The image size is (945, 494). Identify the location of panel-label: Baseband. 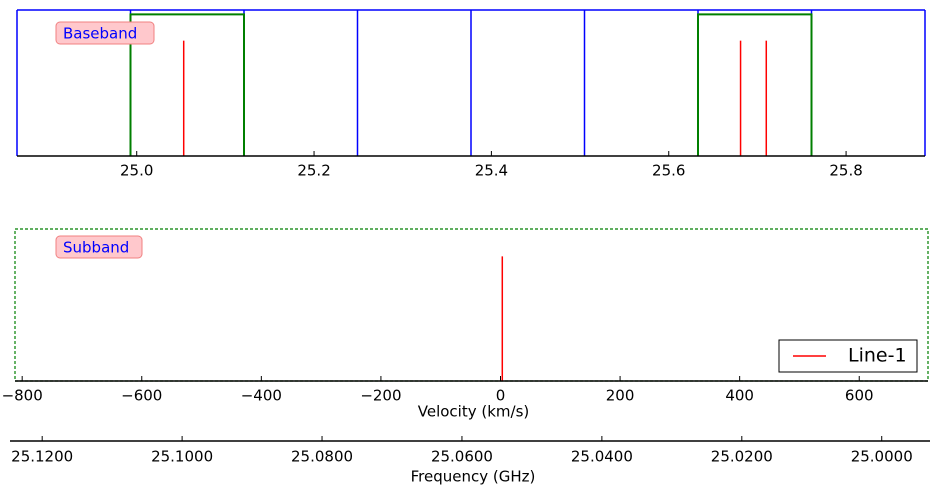
(100, 34).